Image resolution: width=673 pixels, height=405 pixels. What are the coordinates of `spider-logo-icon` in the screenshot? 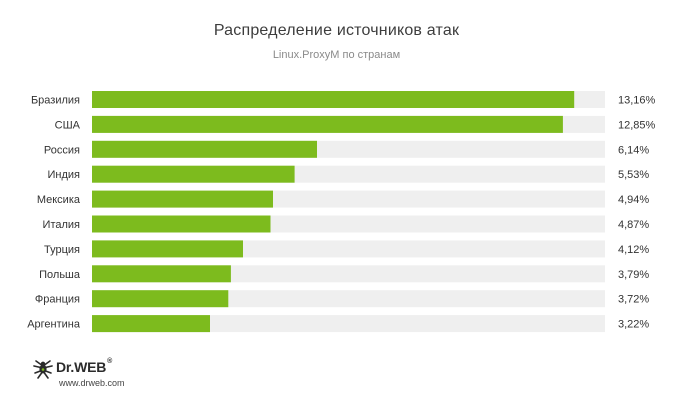 It's located at (43, 369).